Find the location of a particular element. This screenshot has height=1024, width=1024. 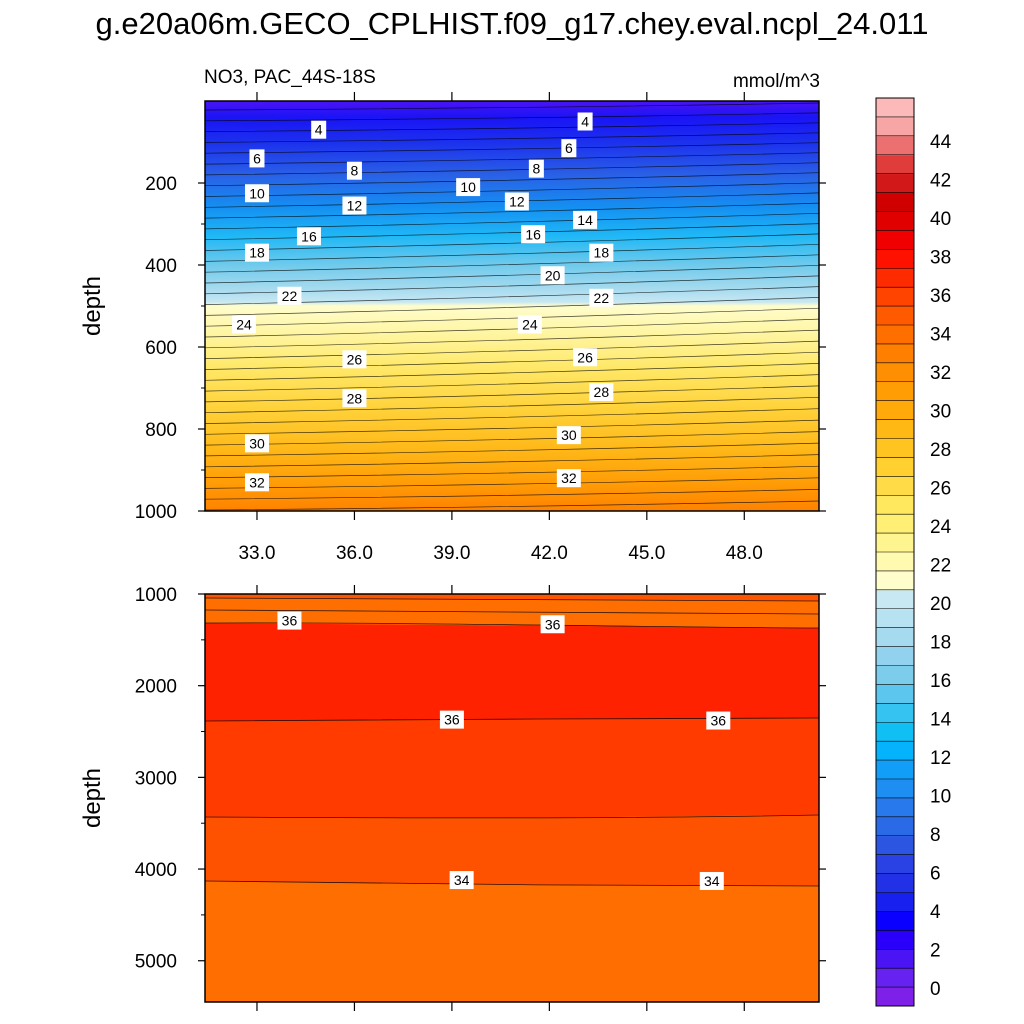

svg-text: 16 is located at coordinates (533, 234).